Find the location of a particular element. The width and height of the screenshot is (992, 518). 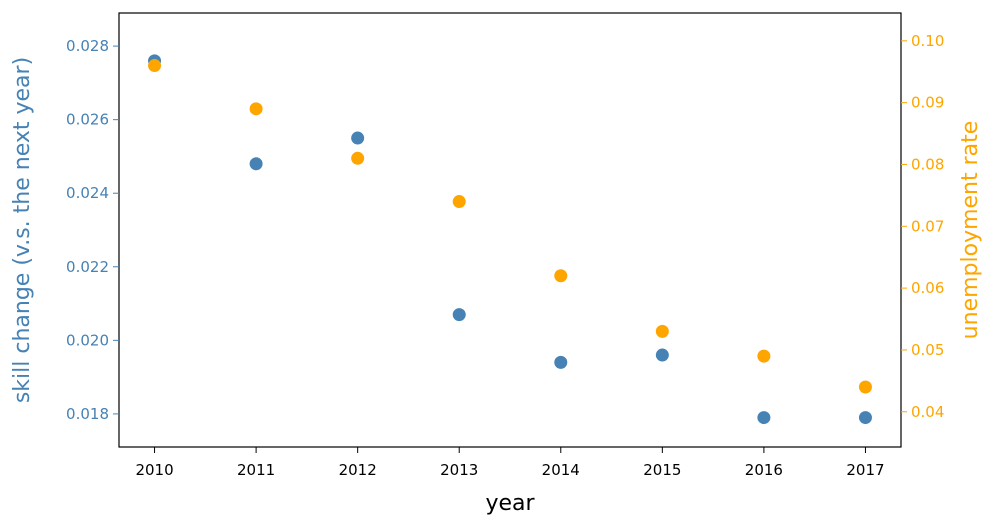

left-y-tick-label: 0.024 is located at coordinates (87, 193).